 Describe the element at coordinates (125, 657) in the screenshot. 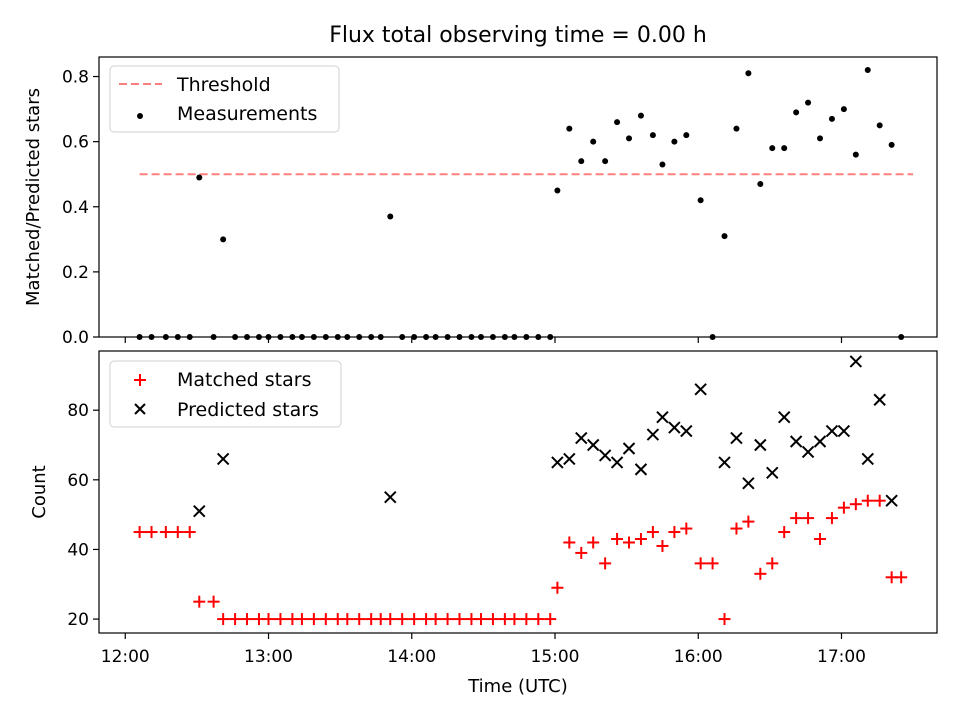

I see `x-tick-label: 12:00` at that location.